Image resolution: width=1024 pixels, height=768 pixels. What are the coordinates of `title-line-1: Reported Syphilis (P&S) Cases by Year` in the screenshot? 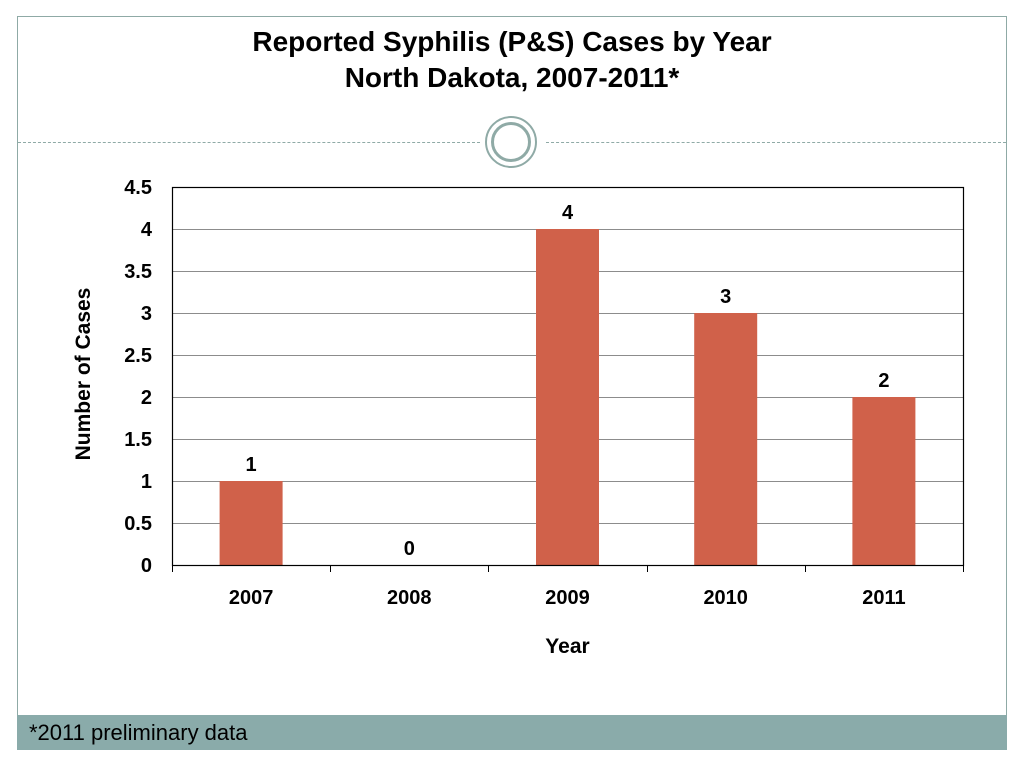 It's located at (512, 41).